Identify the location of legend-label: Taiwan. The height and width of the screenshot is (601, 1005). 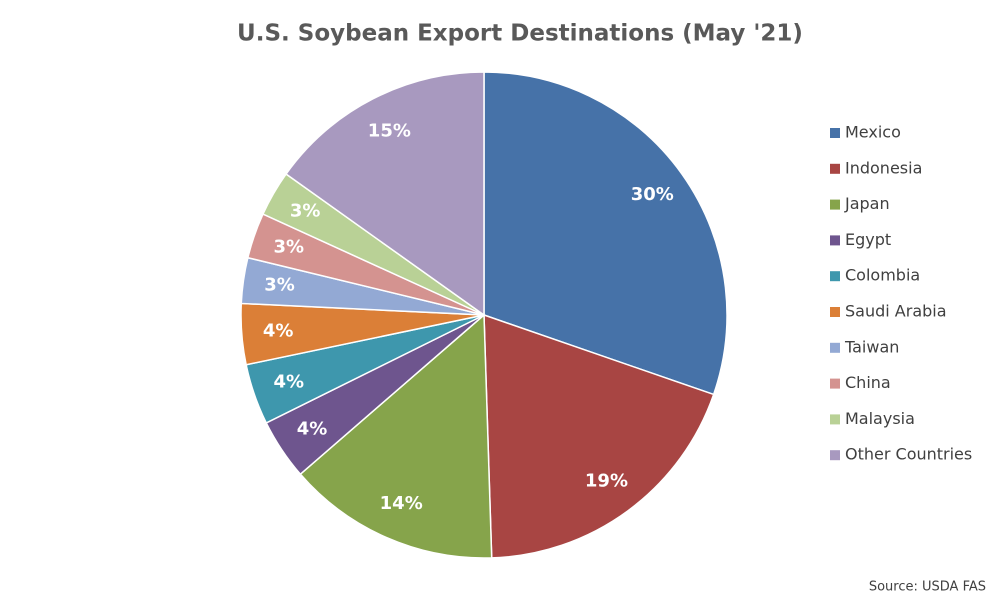
(871, 346).